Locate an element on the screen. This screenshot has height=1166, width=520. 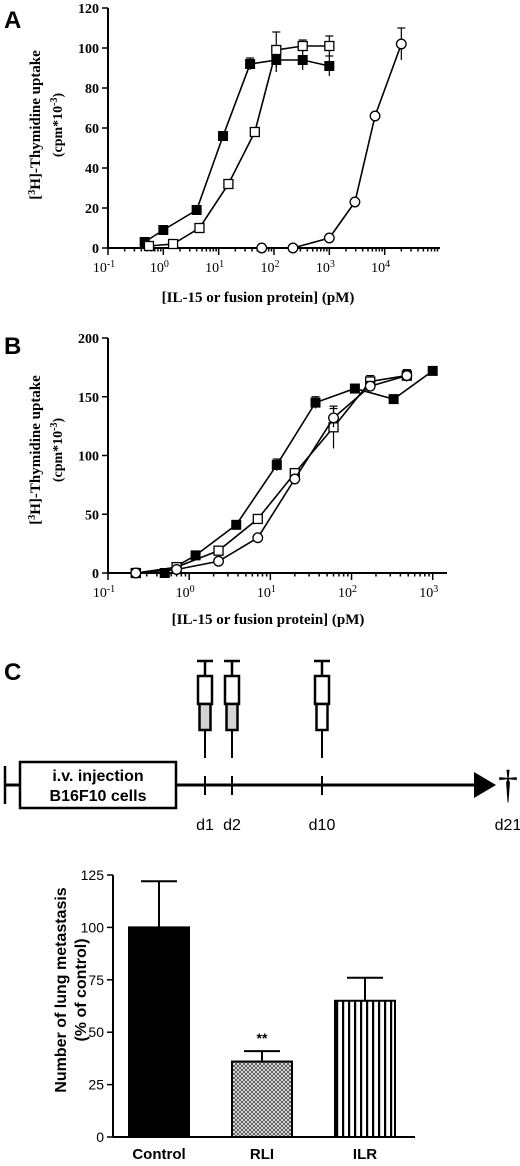
timeline-day-label: d10 is located at coordinates (322, 825).